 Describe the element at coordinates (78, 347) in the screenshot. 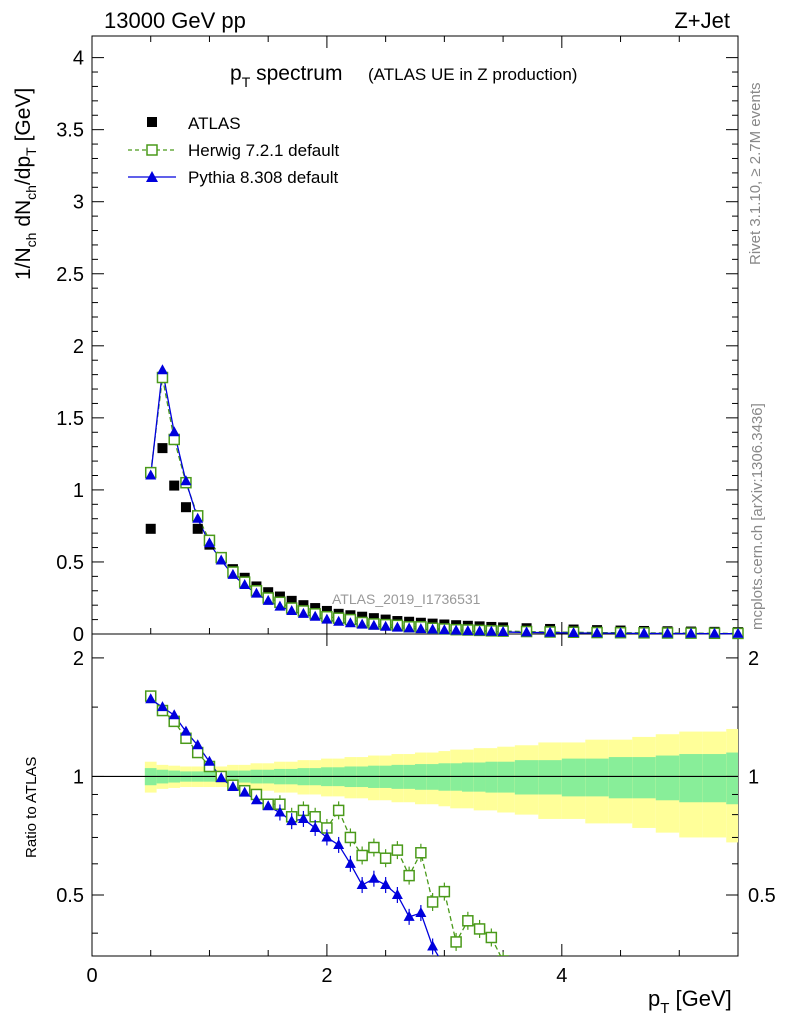

I see `top-ytick-label: 2` at that location.